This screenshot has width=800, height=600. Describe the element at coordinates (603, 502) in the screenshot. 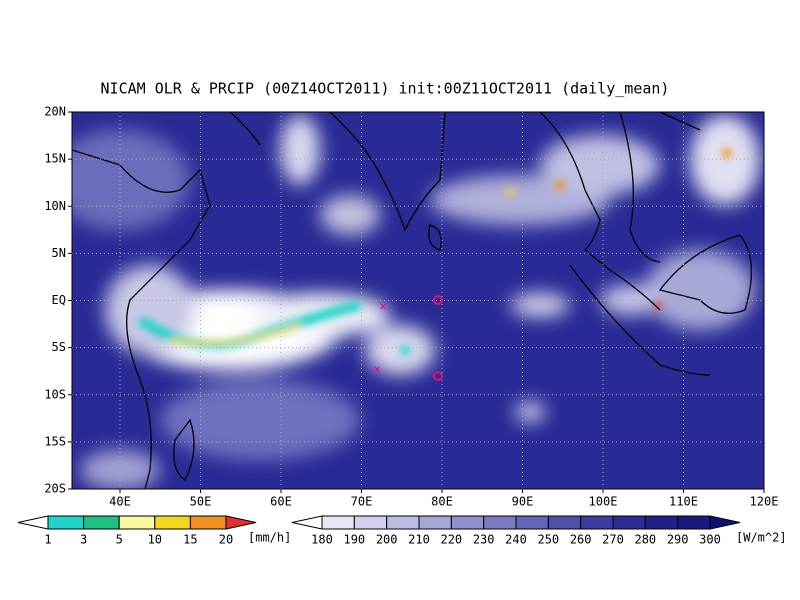

I see `lon-label: 100E` at that location.